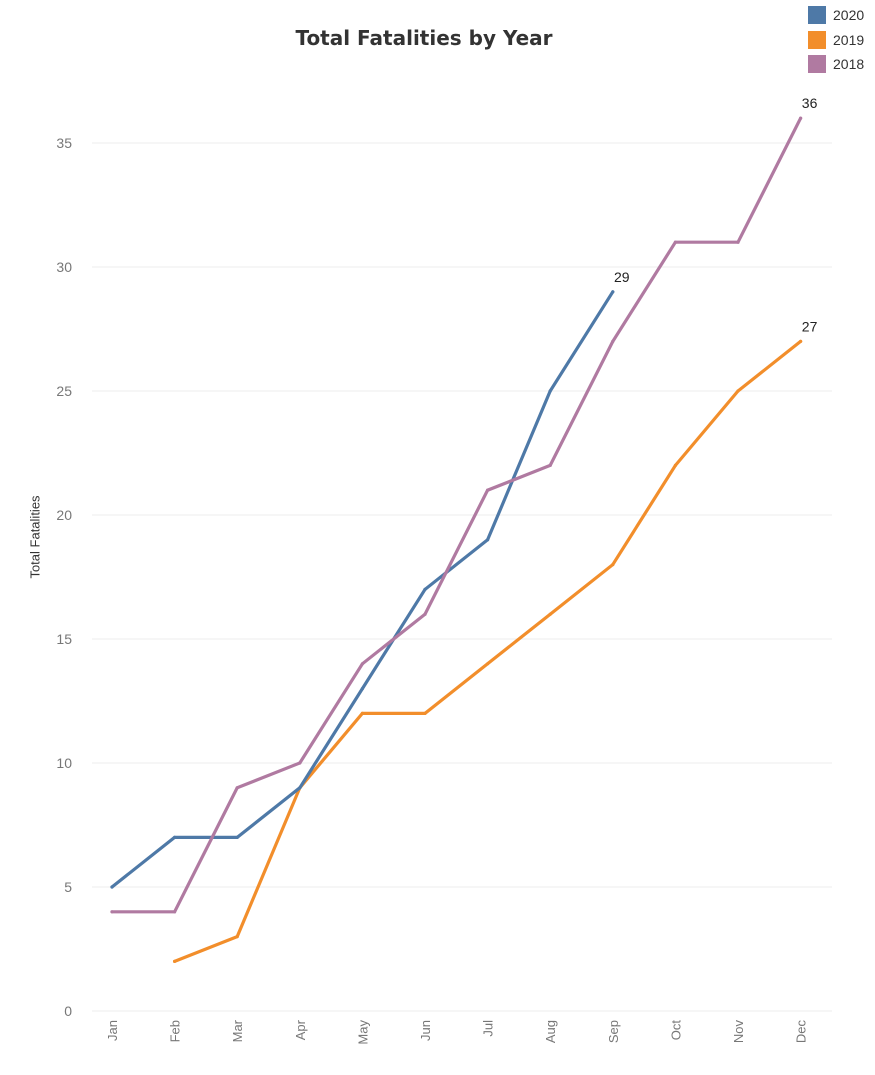 This screenshot has width=875, height=1075. Describe the element at coordinates (425, 614) in the screenshot. I see `data-point-2018-jun` at that location.